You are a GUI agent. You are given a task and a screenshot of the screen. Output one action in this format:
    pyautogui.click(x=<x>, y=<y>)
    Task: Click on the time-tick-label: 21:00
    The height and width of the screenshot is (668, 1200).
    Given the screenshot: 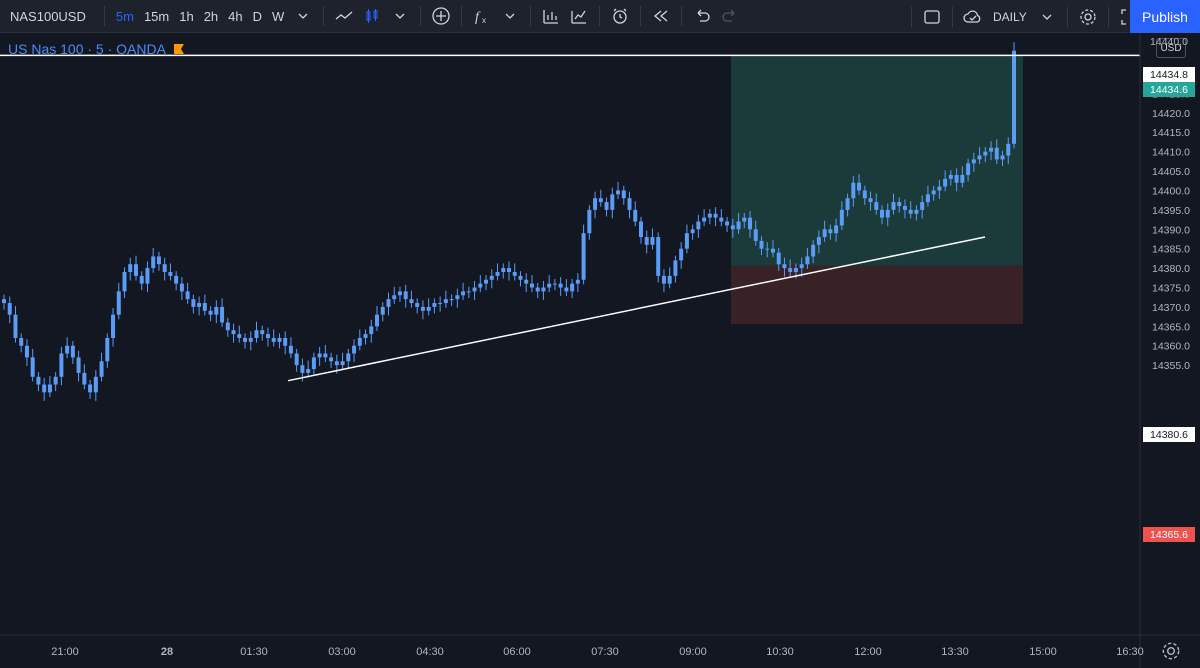 What is the action you would take?
    pyautogui.click(x=65, y=652)
    